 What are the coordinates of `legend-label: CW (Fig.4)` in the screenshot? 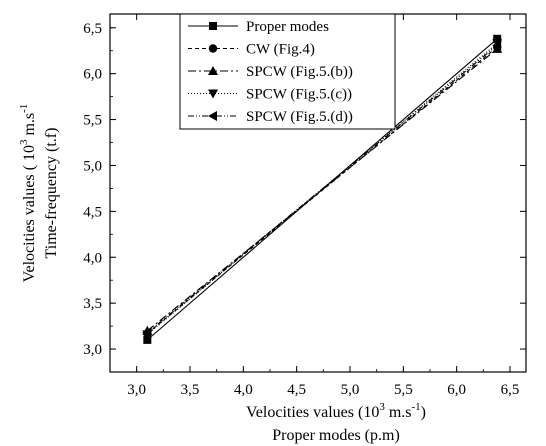 It's located at (280, 50).